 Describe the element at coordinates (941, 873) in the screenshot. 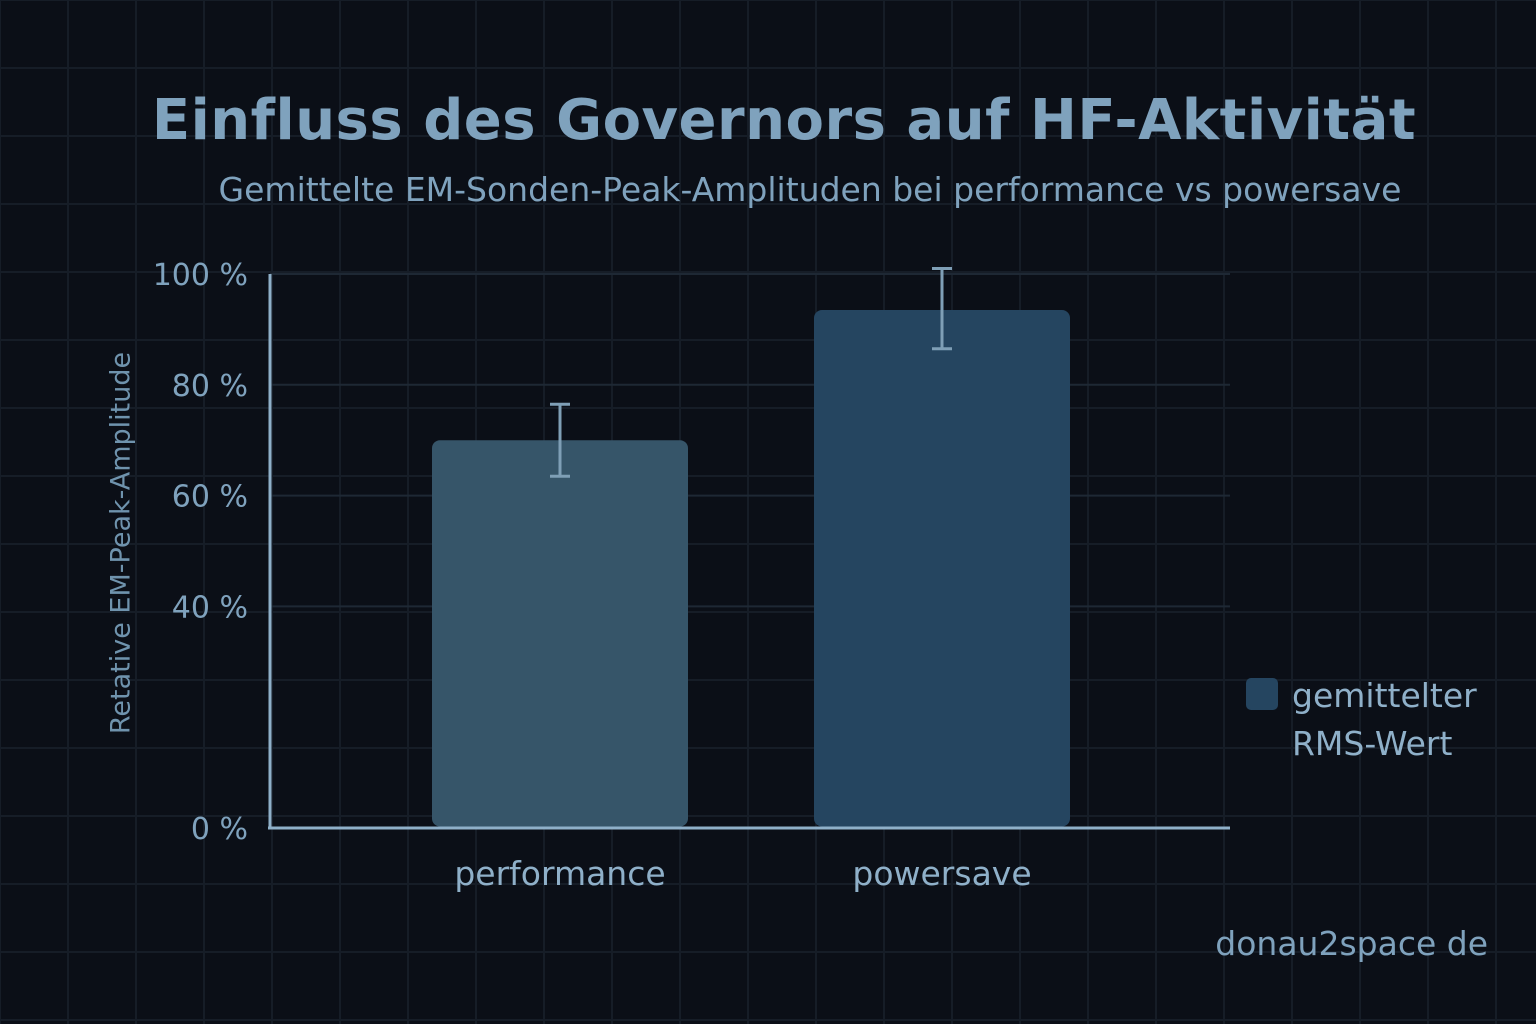

I see `x-tick-label-powersave: powersave` at that location.